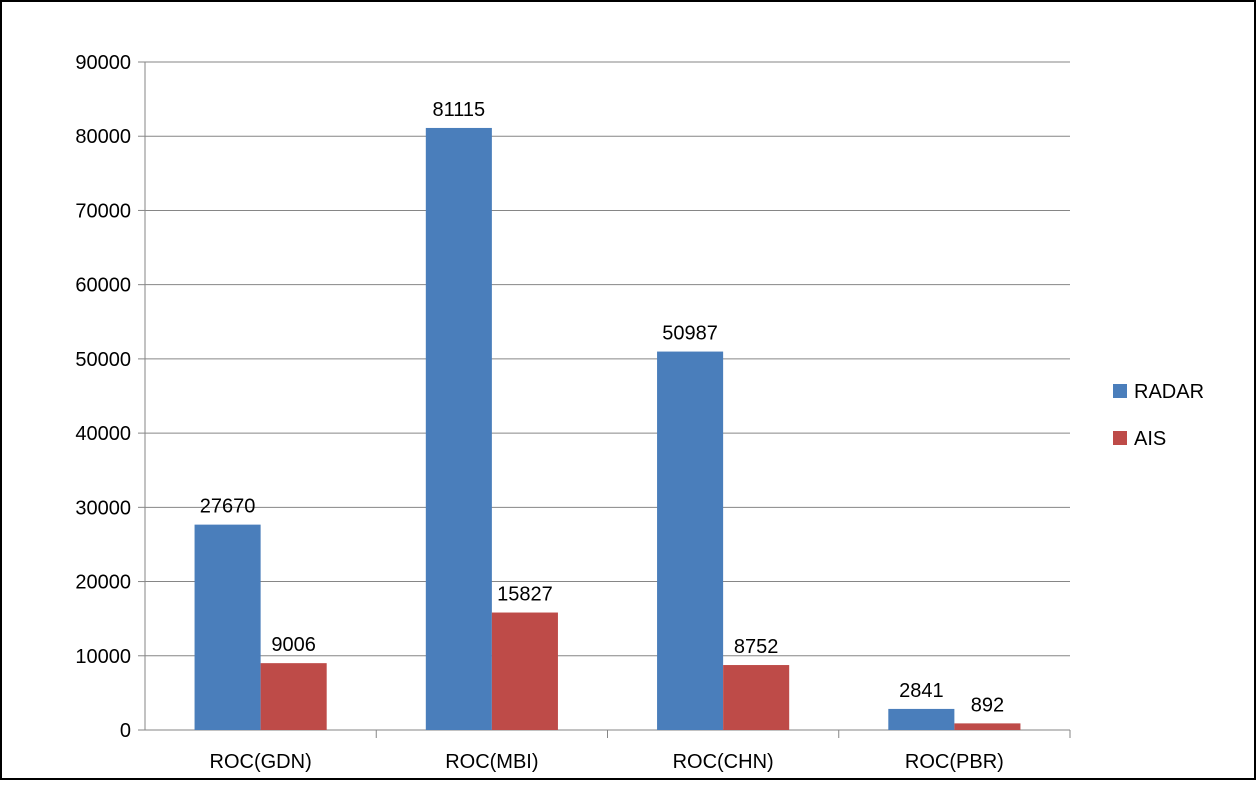 This screenshot has width=1256, height=785. What do you see at coordinates (459, 110) in the screenshot?
I see `data-label: 81115` at bounding box center [459, 110].